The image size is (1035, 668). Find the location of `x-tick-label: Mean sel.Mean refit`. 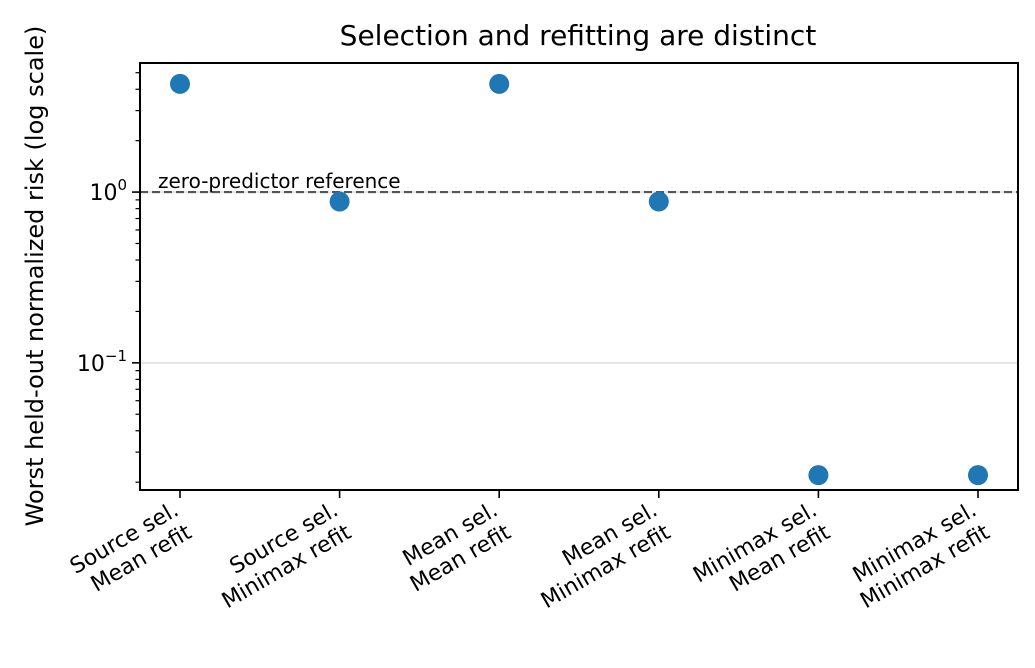

x-tick-label: Mean sel.Mean refit is located at coordinates (454, 547).